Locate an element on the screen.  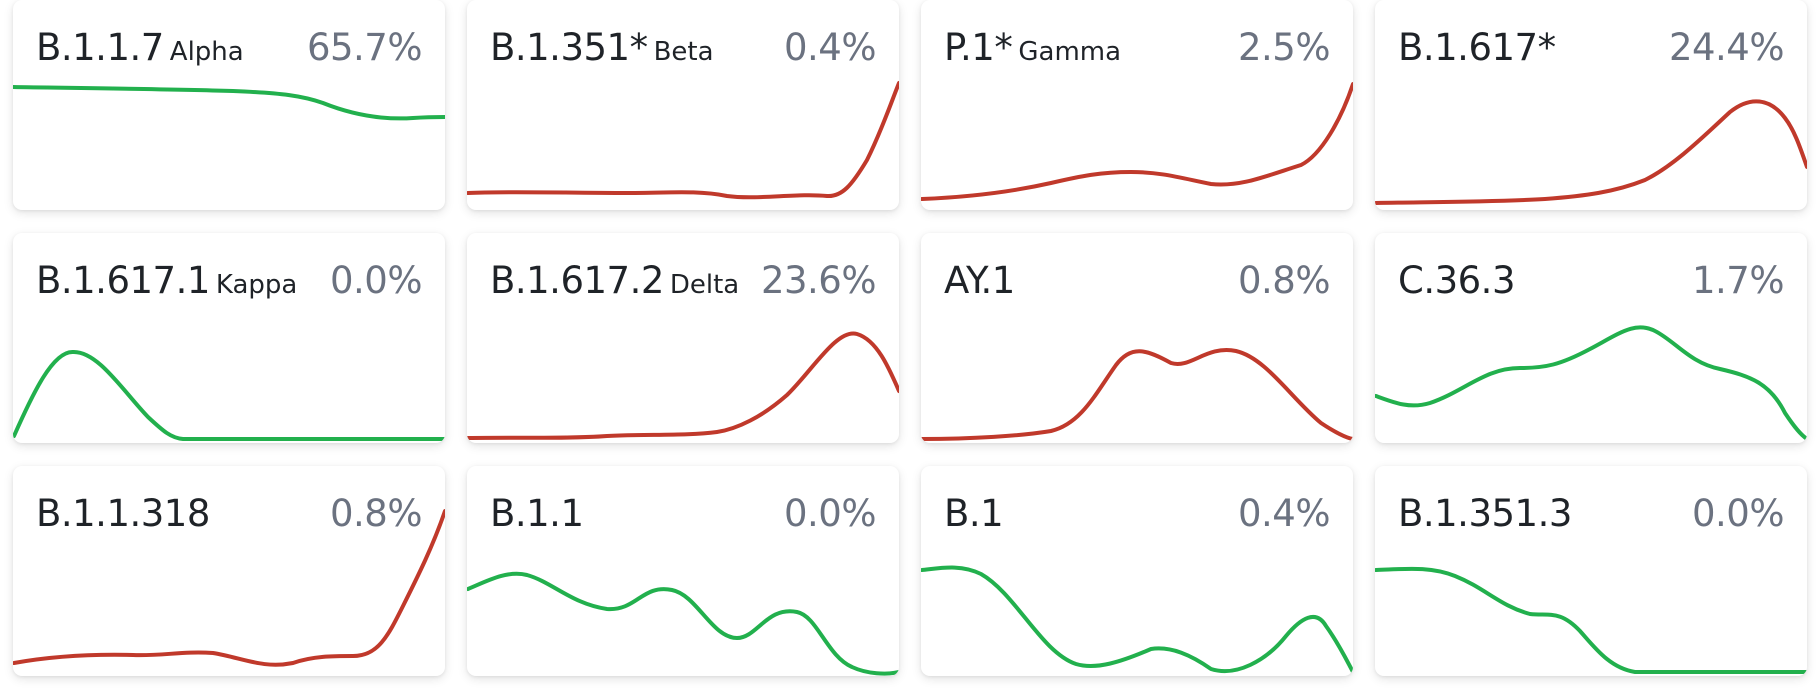
lineage-name: B.1.351* is located at coordinates (569, 47).